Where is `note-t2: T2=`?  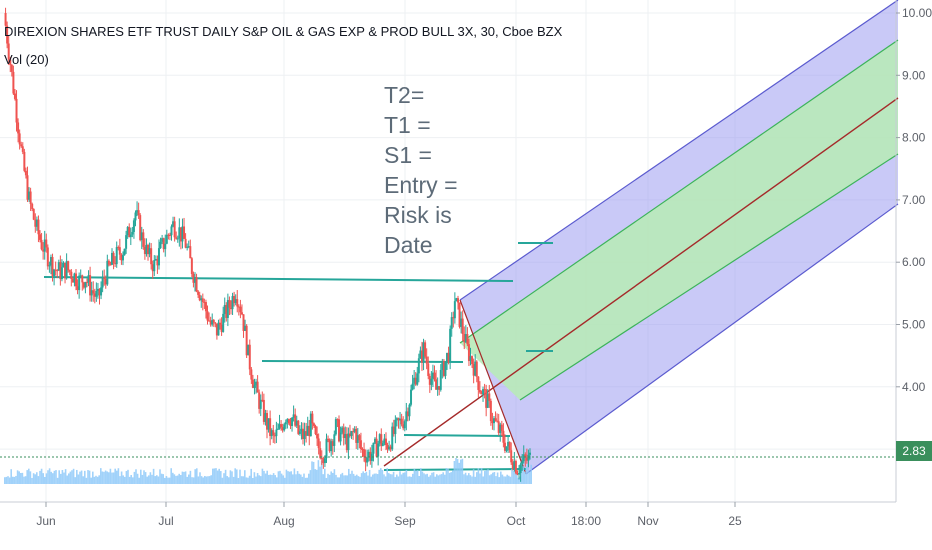 note-t2: T2= is located at coordinates (404, 95).